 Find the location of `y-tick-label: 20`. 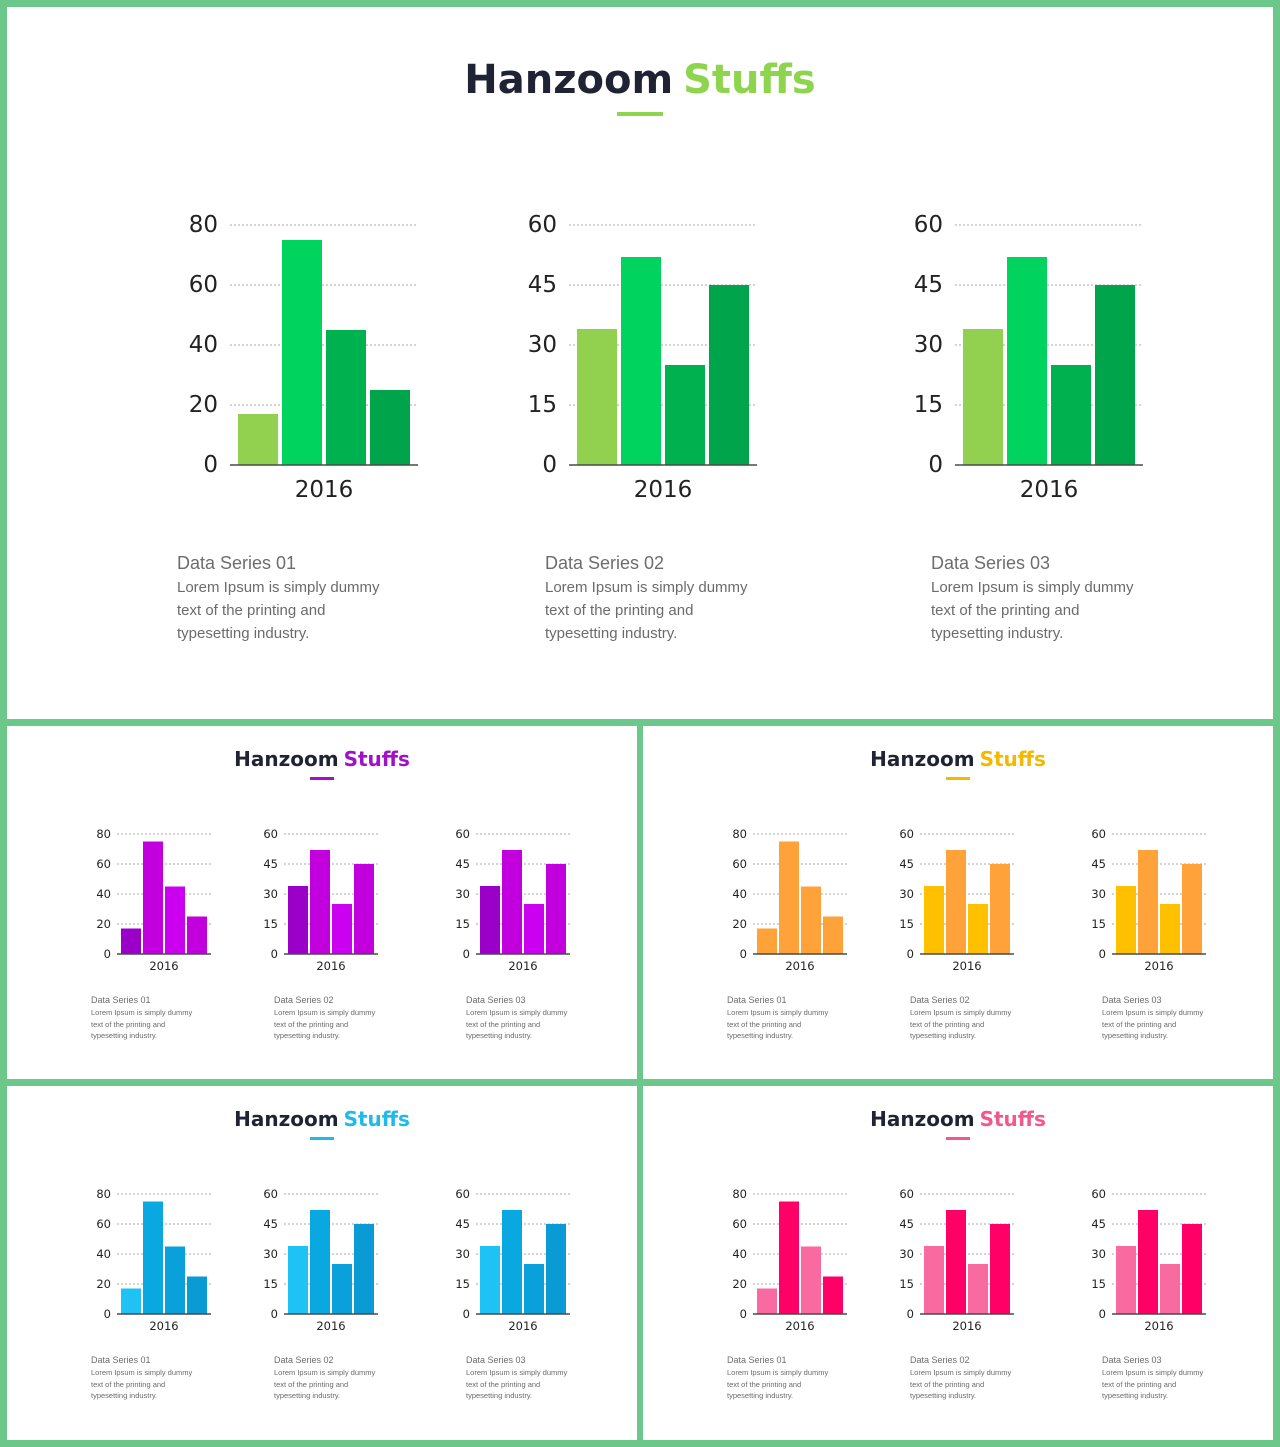

y-tick-label: 20 is located at coordinates (203, 405).